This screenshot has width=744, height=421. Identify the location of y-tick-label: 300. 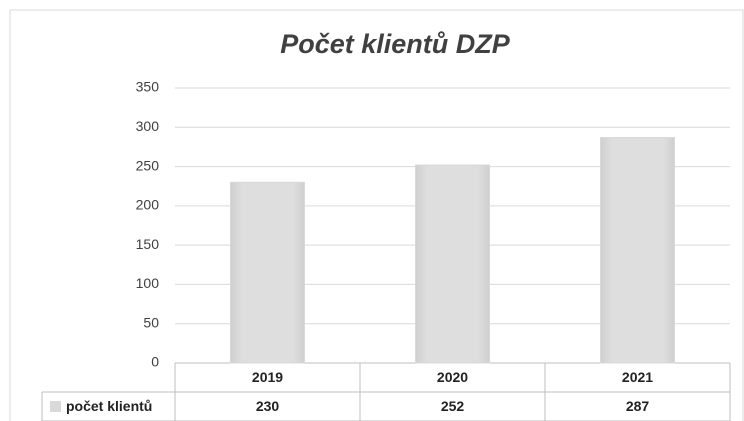
(148, 126).